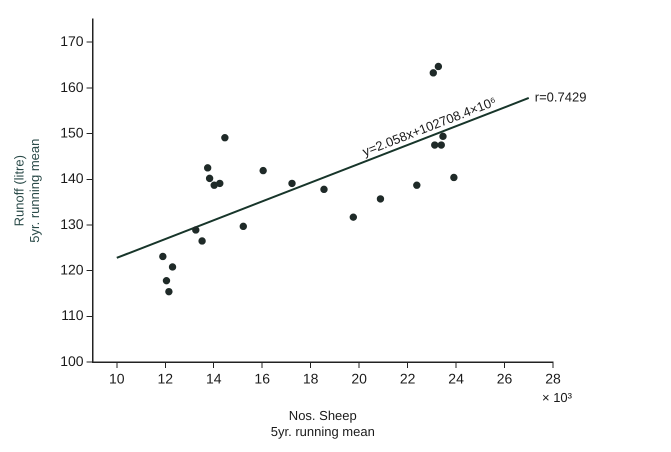  What do you see at coordinates (72, 315) in the screenshot?
I see `y-tick-label: 110` at bounding box center [72, 315].